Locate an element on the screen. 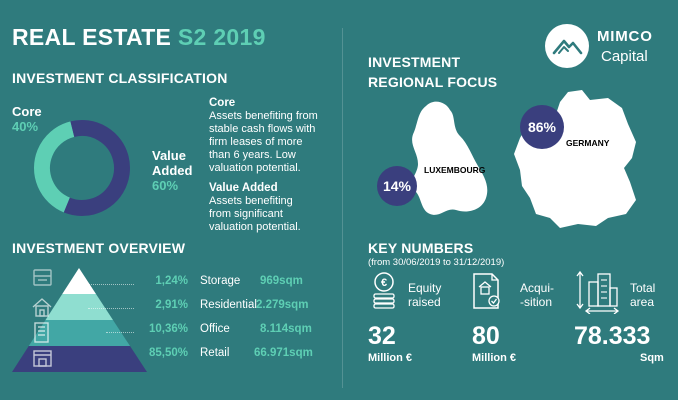 This screenshot has width=678, height=400. coins-icon: € is located at coordinates (384, 290).